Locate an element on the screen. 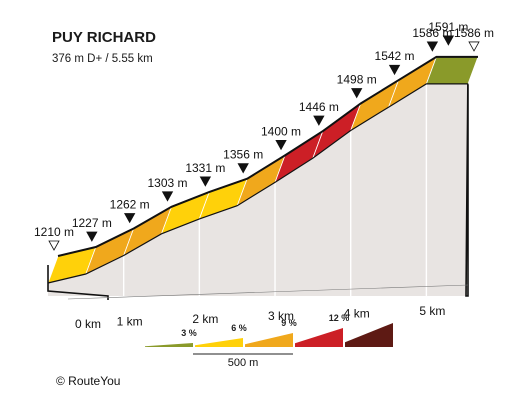 The width and height of the screenshot is (532, 400). km-axis: 0 km 1 km 2 km 3 km 4 km 5 km is located at coordinates (260, 317).